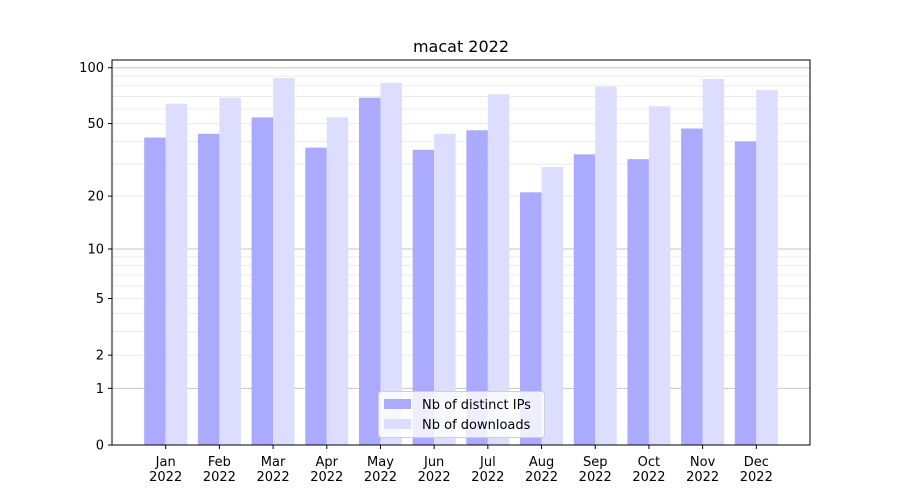 The image size is (900, 504). What do you see at coordinates (327, 462) in the screenshot?
I see `x-tick-label: Apr` at bounding box center [327, 462].